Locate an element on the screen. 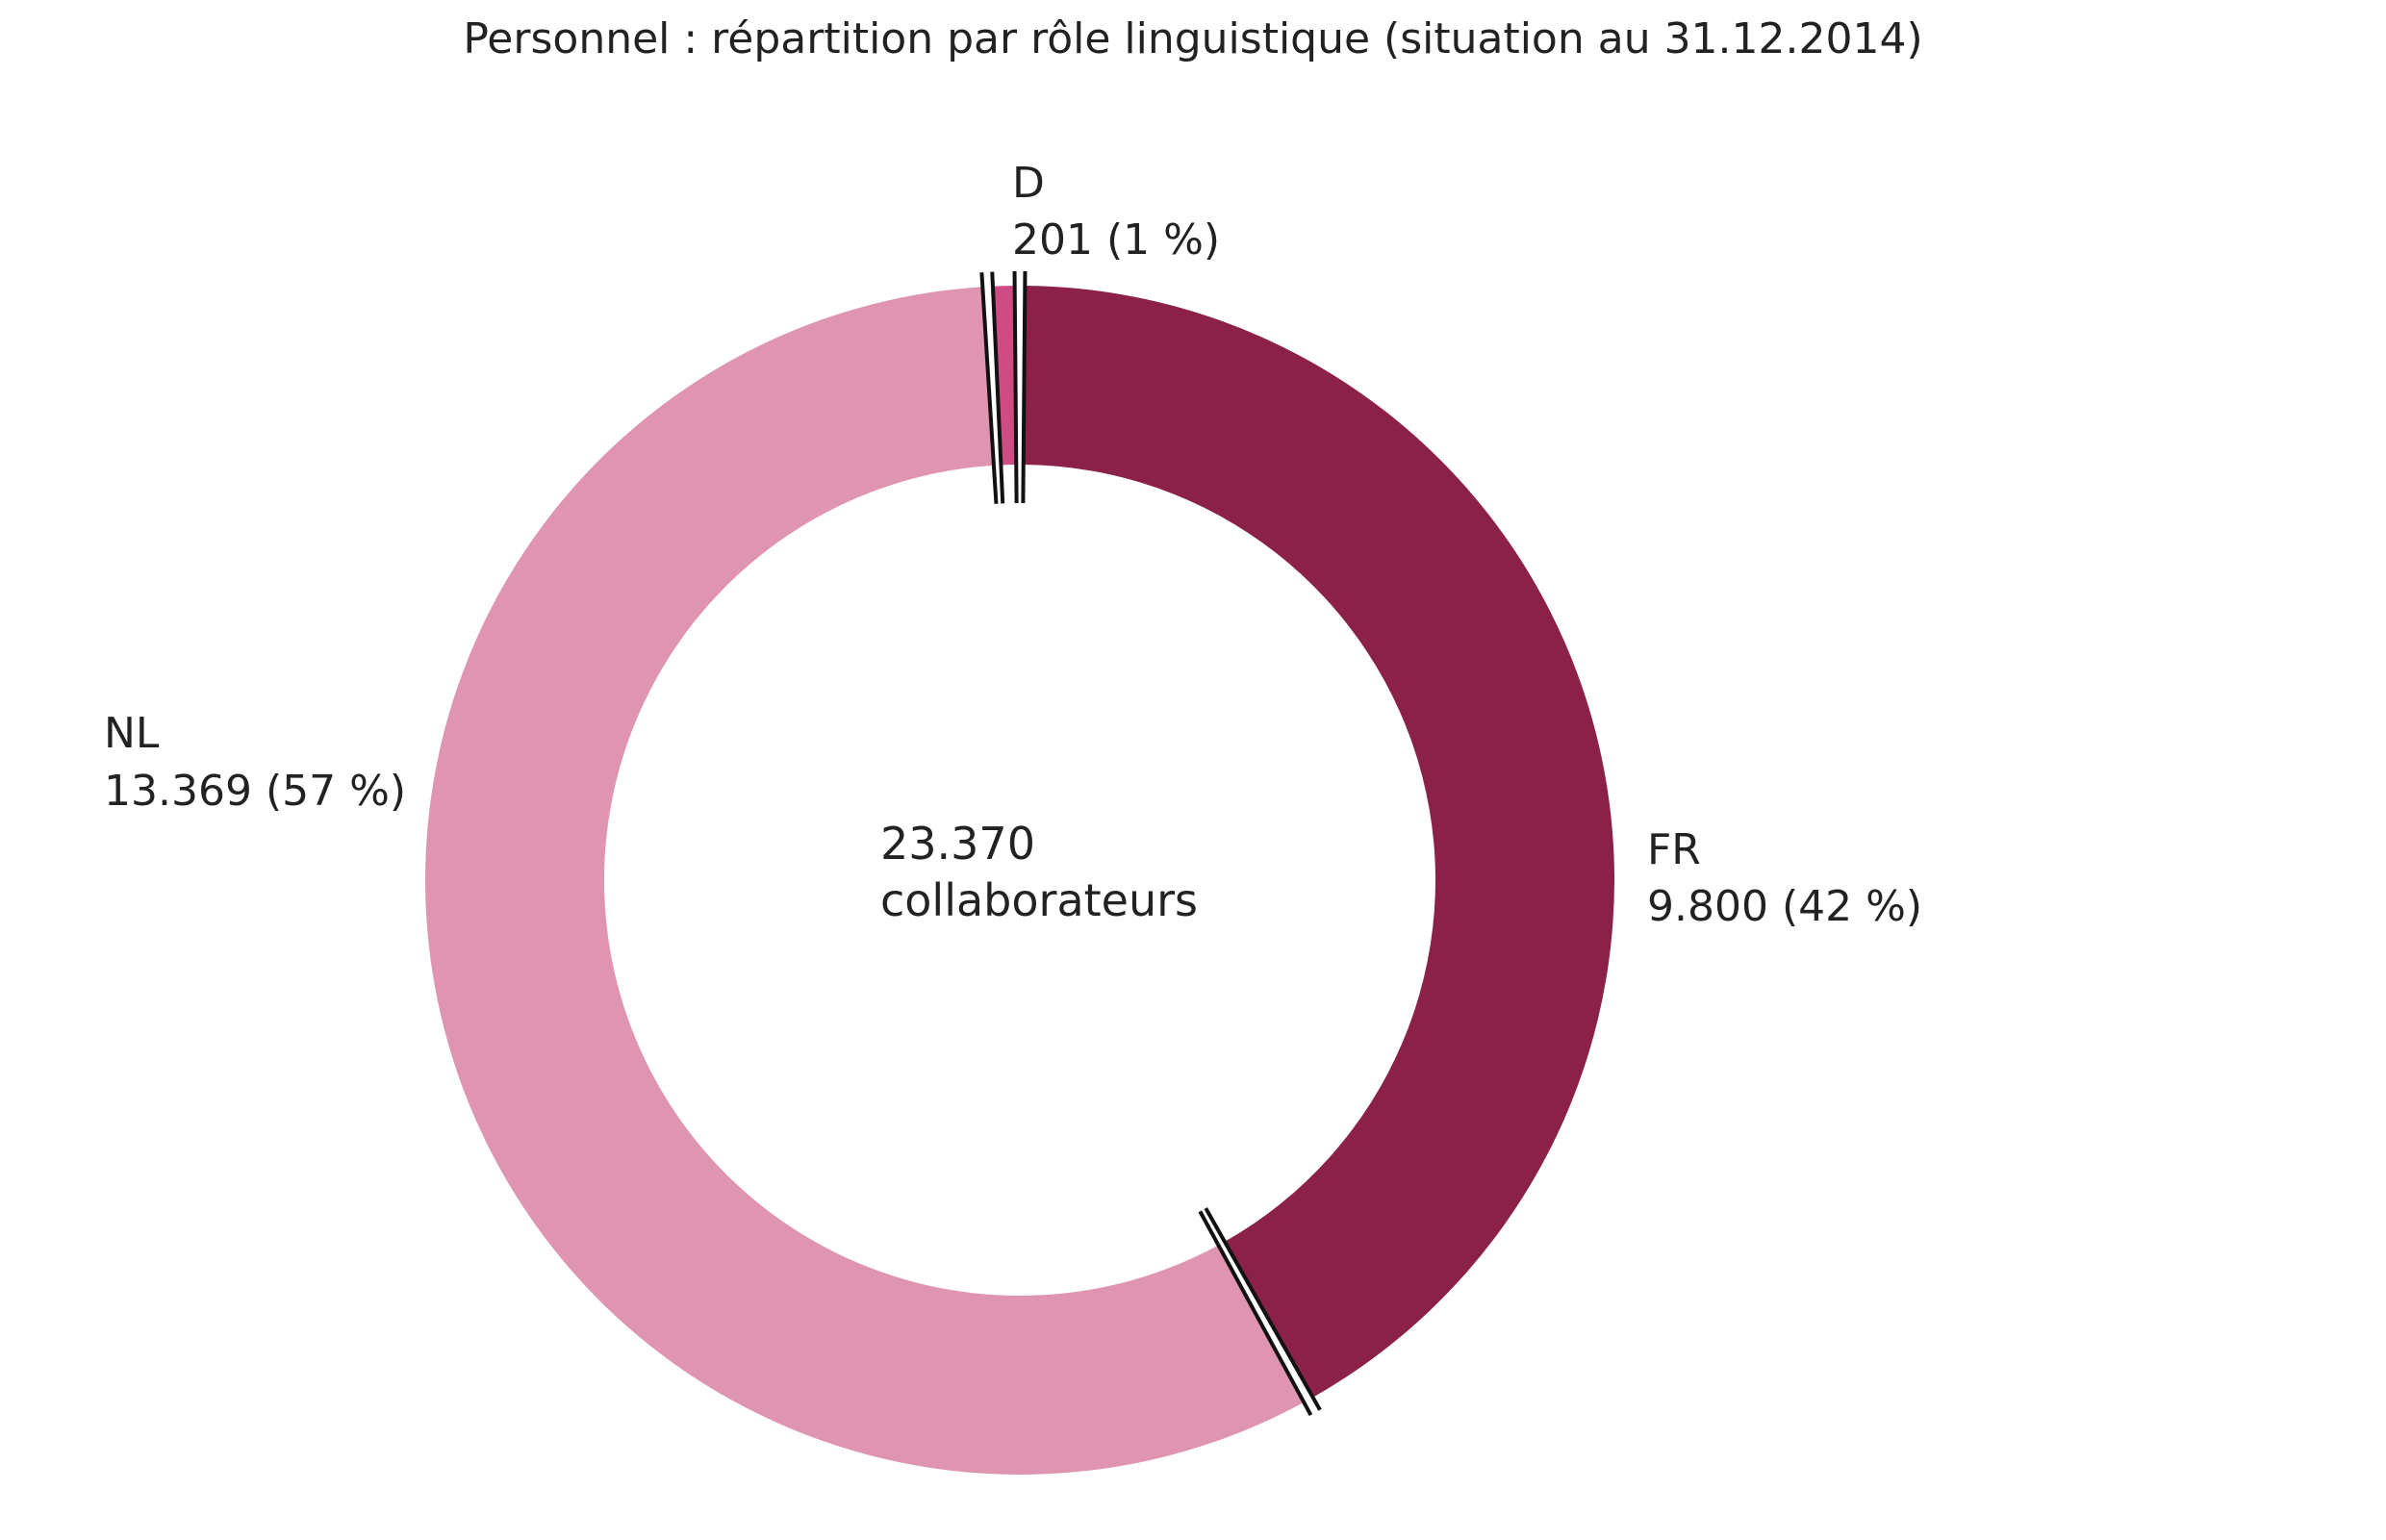 The image size is (2386, 1540). center-total-label: 23.370 is located at coordinates (957, 844).